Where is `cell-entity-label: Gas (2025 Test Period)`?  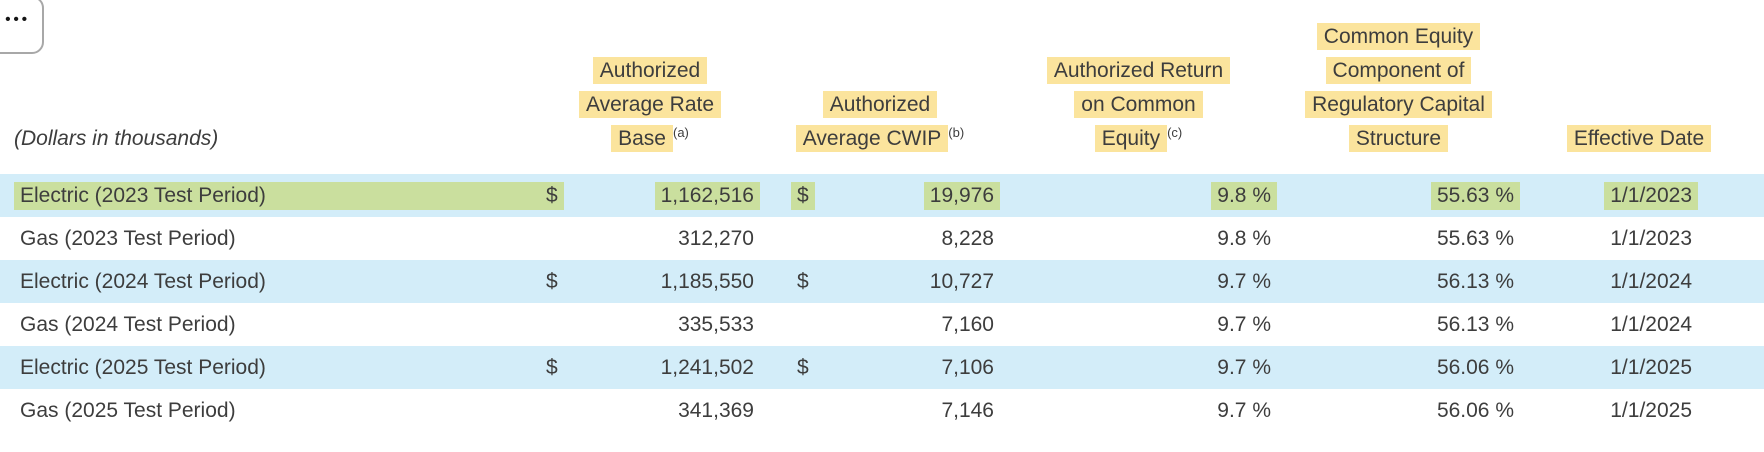 cell-entity-label: Gas (2025 Test Period) is located at coordinates (128, 410).